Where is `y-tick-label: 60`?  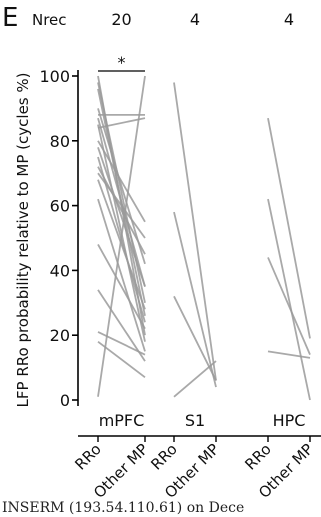
y-tick-label: 60 is located at coordinates (60, 206).